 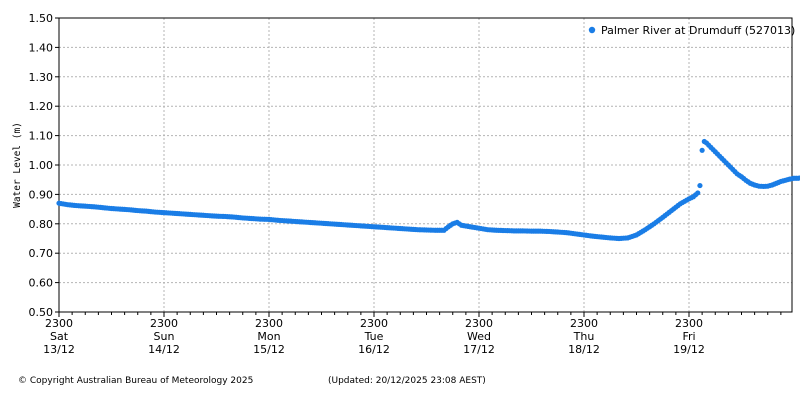 What do you see at coordinates (17, 165) in the screenshot?
I see `y-axis-label: Water Level (m)` at bounding box center [17, 165].